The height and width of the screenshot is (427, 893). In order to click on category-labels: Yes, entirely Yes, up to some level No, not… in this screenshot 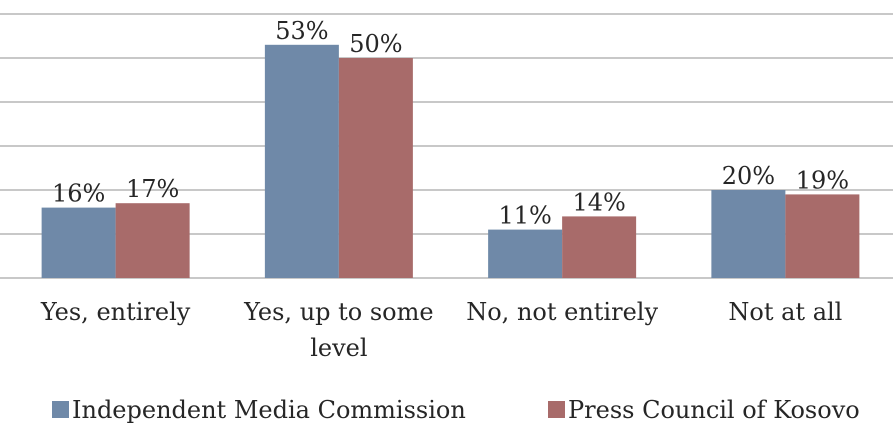, I will do `click(441, 330)`.